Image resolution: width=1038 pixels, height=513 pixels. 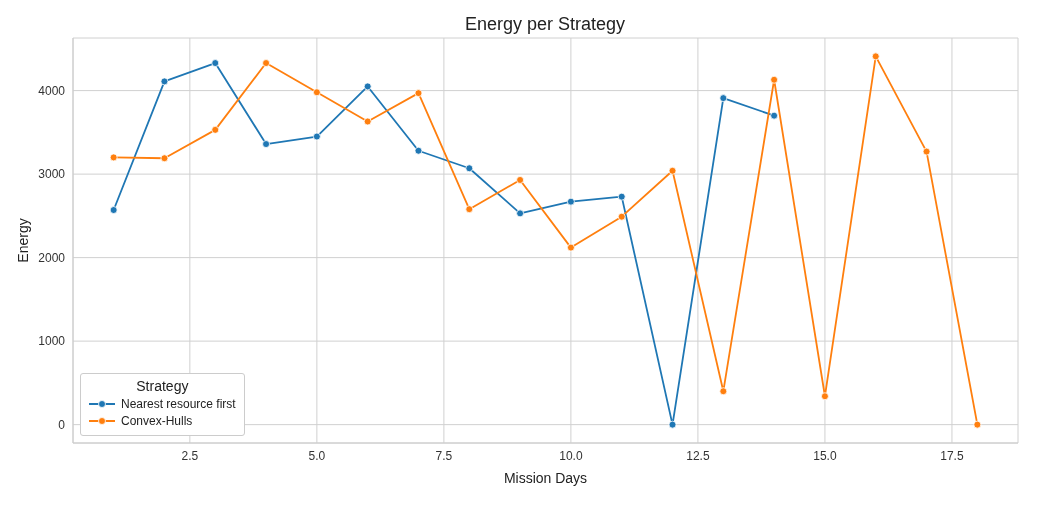 What do you see at coordinates (444, 455) in the screenshot?
I see `x-tick-label: 7.5` at bounding box center [444, 455].